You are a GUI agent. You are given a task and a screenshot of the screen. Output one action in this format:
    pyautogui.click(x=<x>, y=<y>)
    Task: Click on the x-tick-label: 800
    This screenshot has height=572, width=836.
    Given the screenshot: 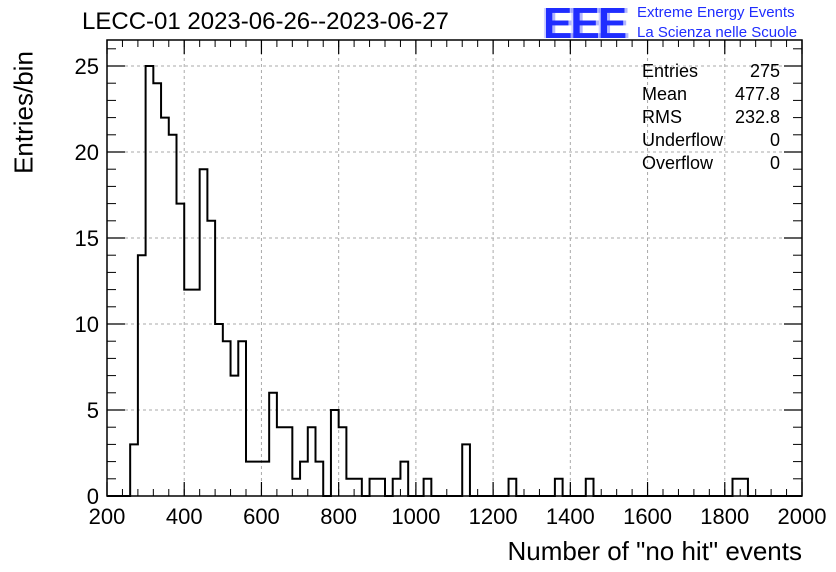 What is the action you would take?
    pyautogui.click(x=338, y=516)
    